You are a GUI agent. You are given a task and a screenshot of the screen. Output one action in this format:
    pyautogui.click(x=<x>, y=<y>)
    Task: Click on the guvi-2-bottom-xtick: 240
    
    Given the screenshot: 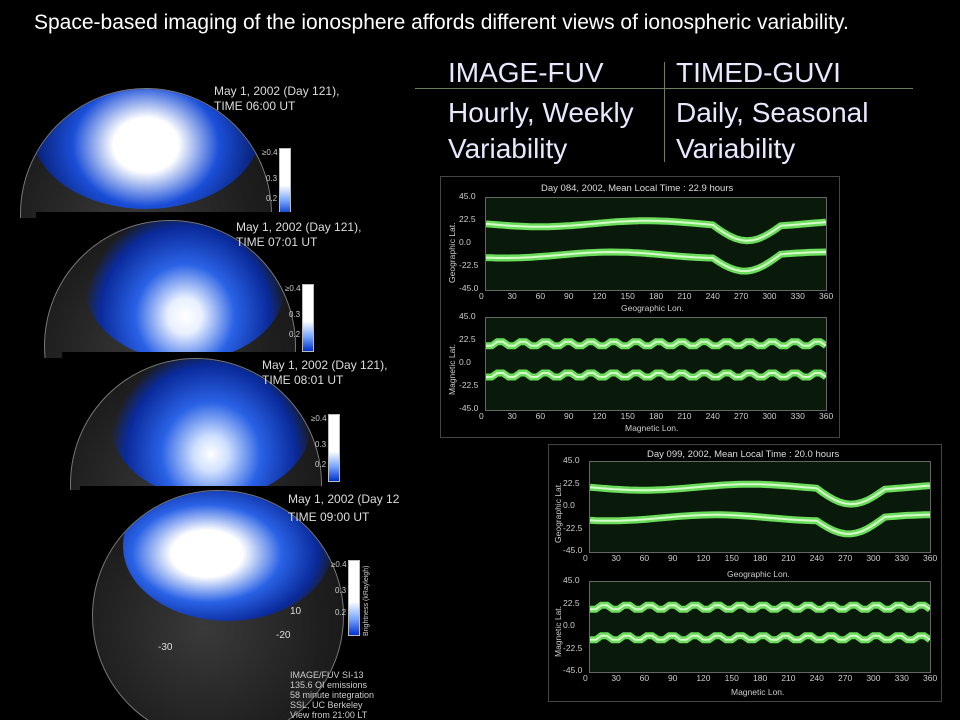 What is the action you would take?
    pyautogui.click(x=816, y=678)
    